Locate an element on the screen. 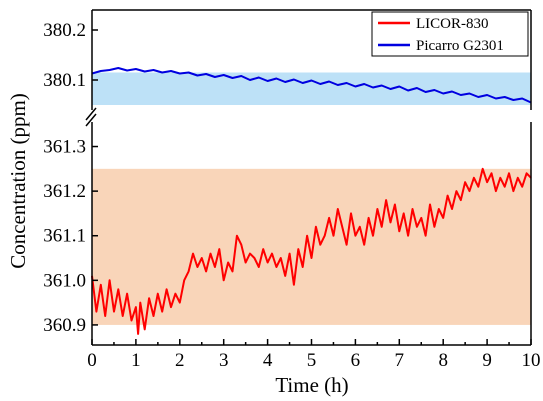 The image size is (543, 401). y-tick-label: 380.1 is located at coordinates (64, 80).